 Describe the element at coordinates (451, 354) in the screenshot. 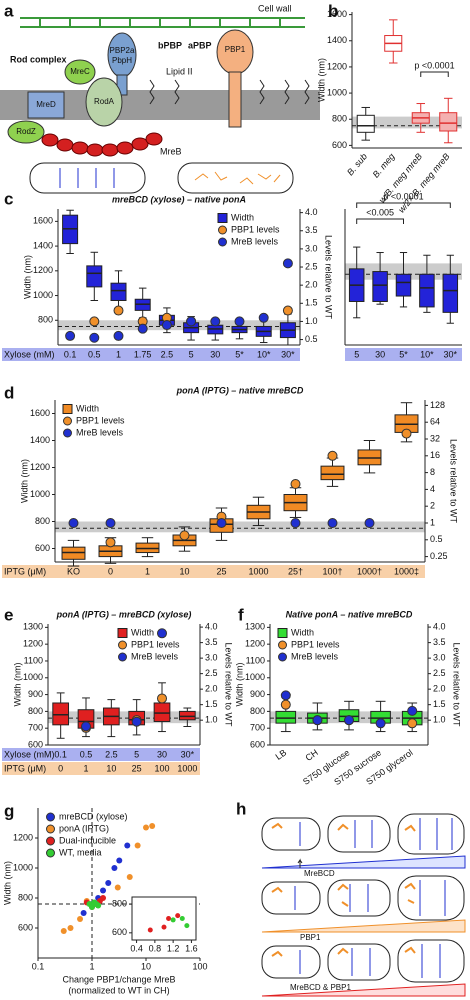

I see `x-tick-label: 30*` at that location.